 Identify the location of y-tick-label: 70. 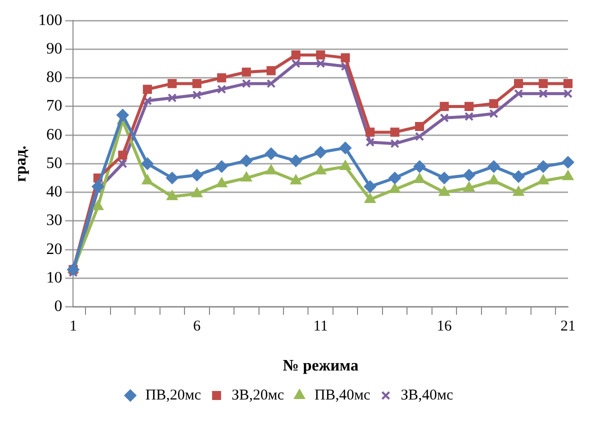
(54, 106).